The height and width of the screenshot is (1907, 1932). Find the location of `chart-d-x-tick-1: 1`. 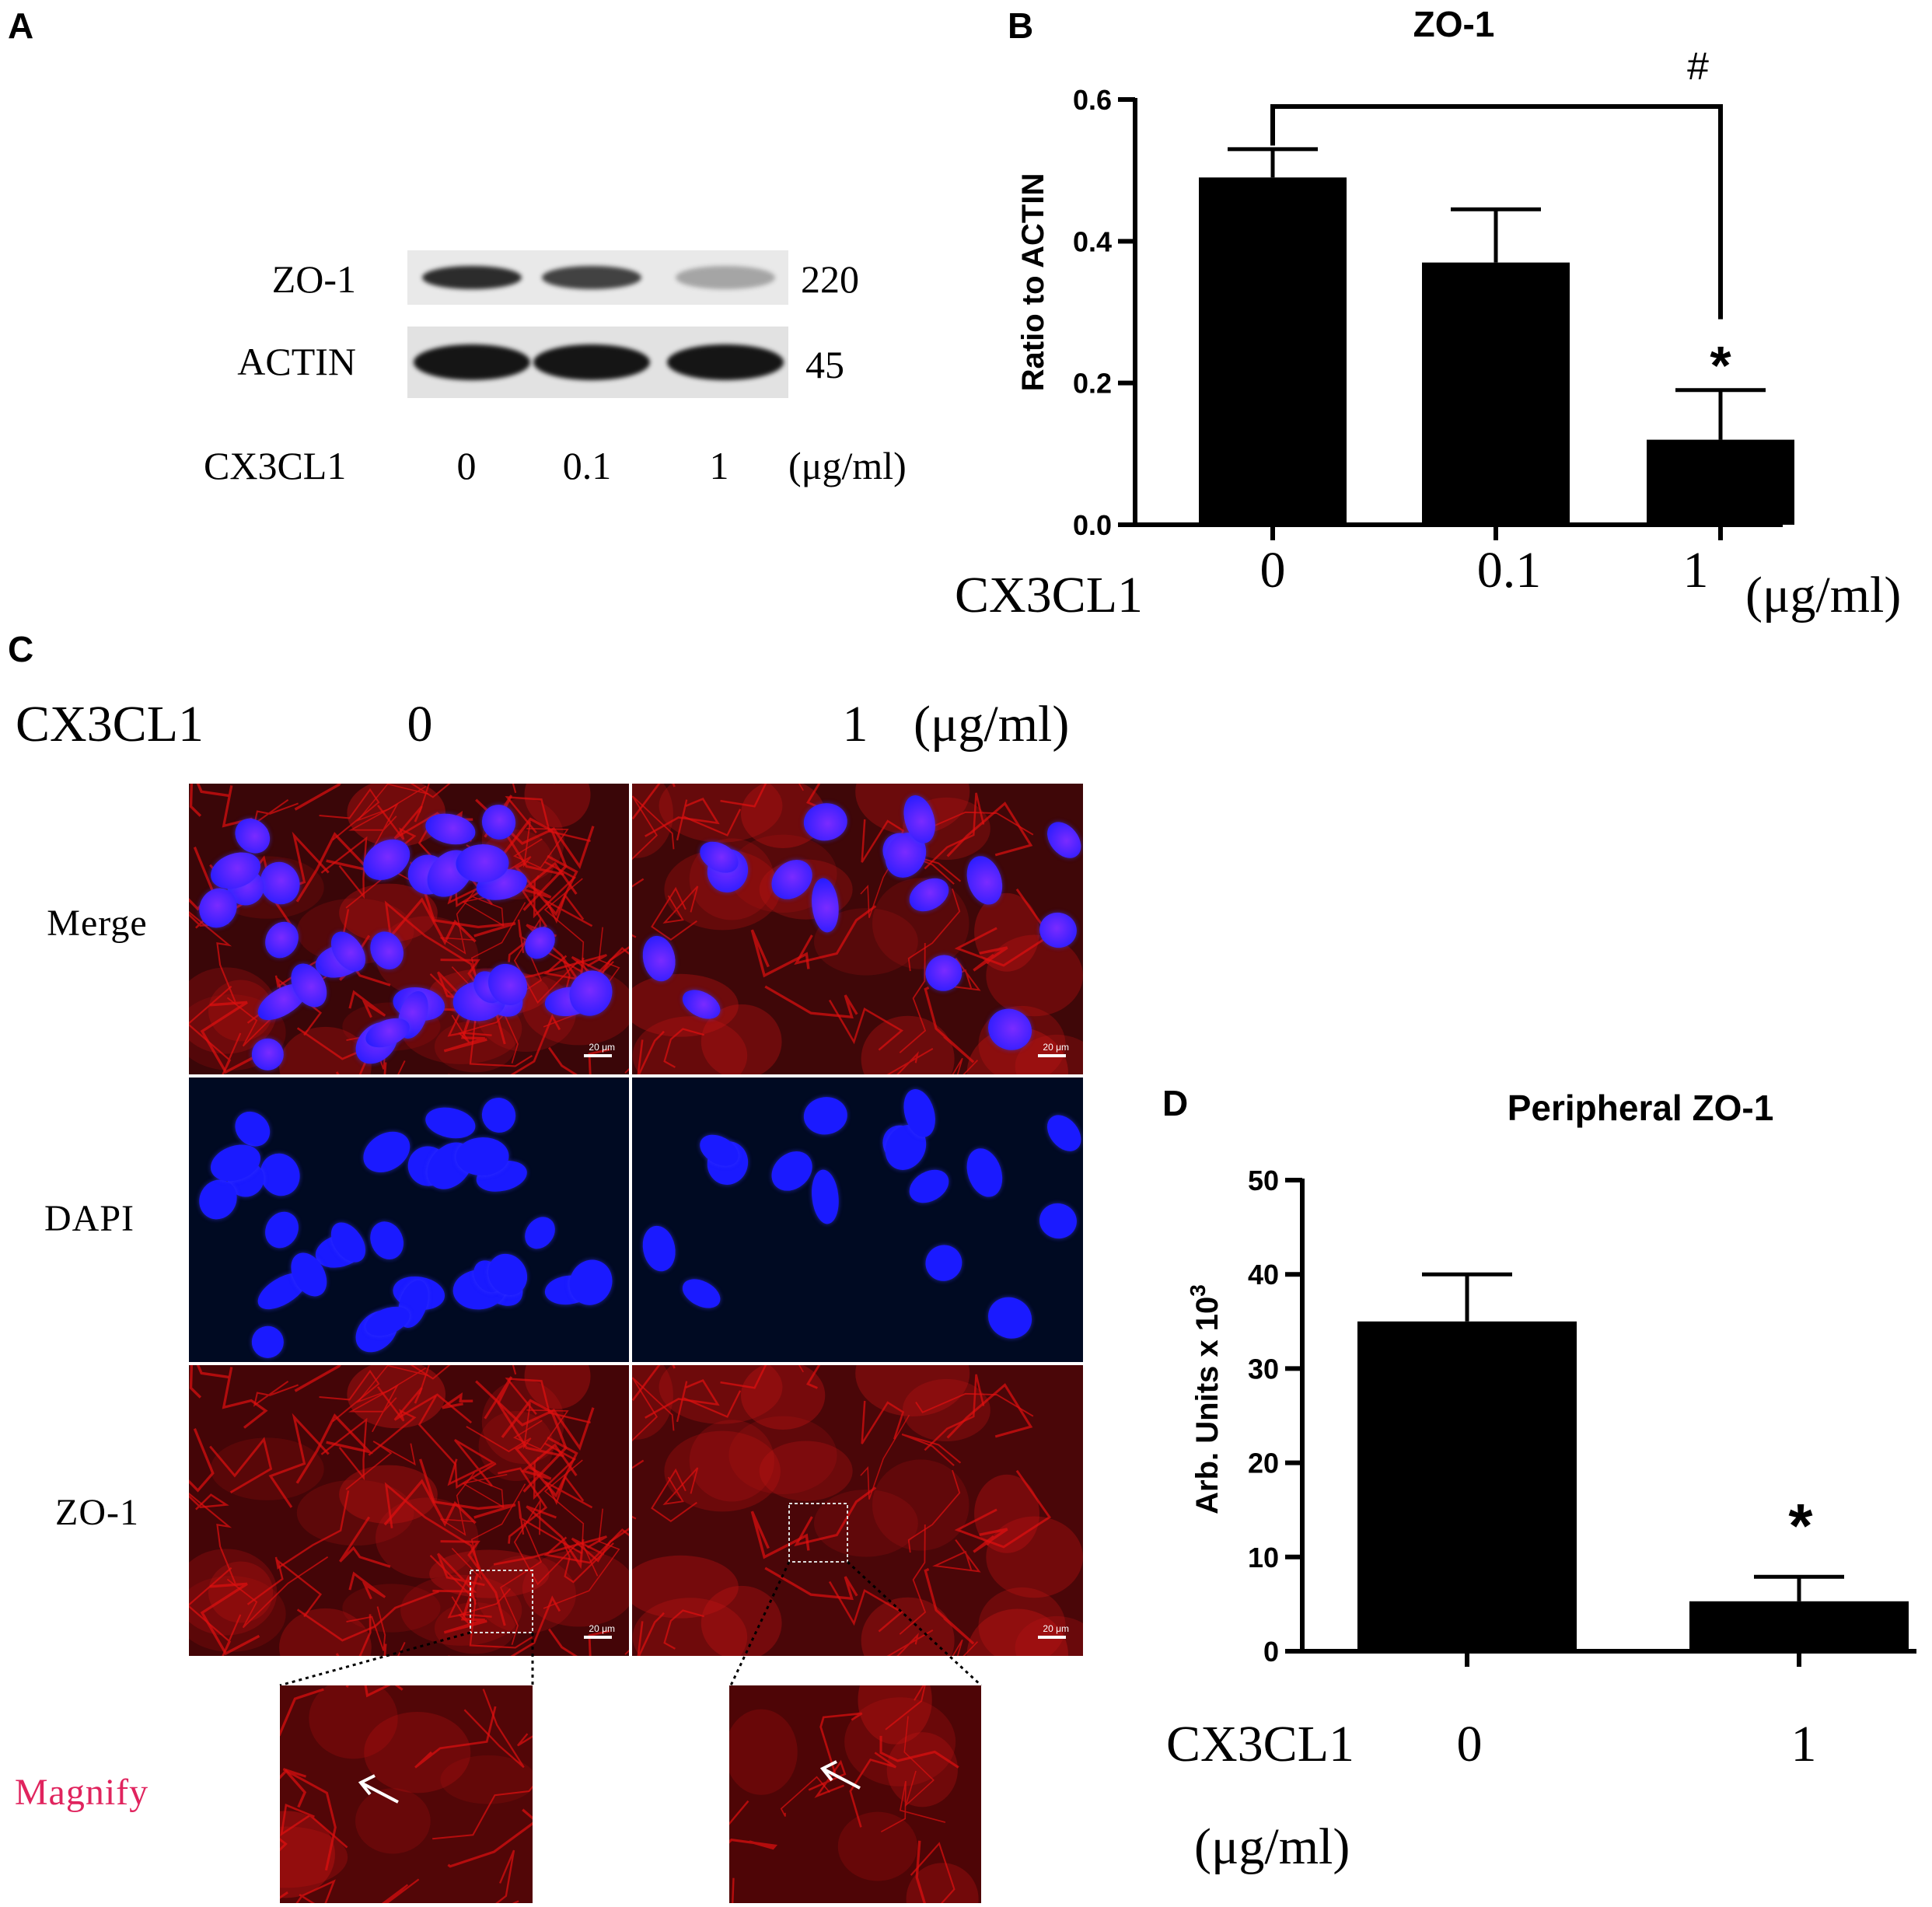

chart-d-x-tick-1: 1 is located at coordinates (1804, 1745).